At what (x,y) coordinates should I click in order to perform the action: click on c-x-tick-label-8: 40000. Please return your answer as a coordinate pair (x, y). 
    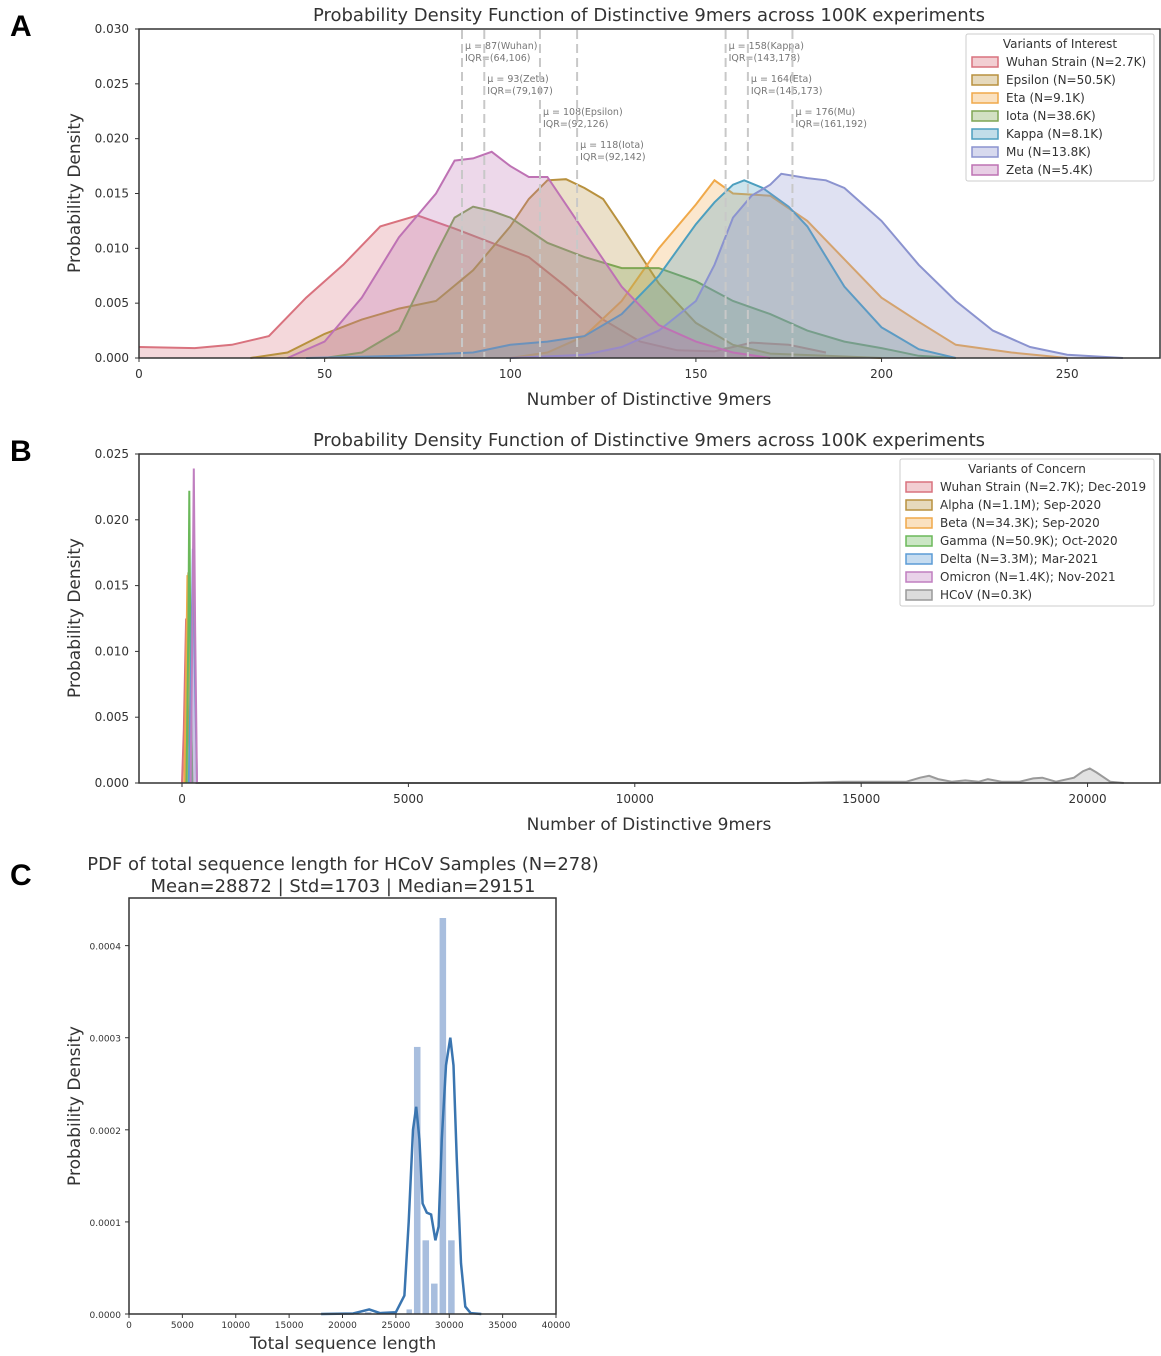
    Looking at the image, I should click on (556, 1326).